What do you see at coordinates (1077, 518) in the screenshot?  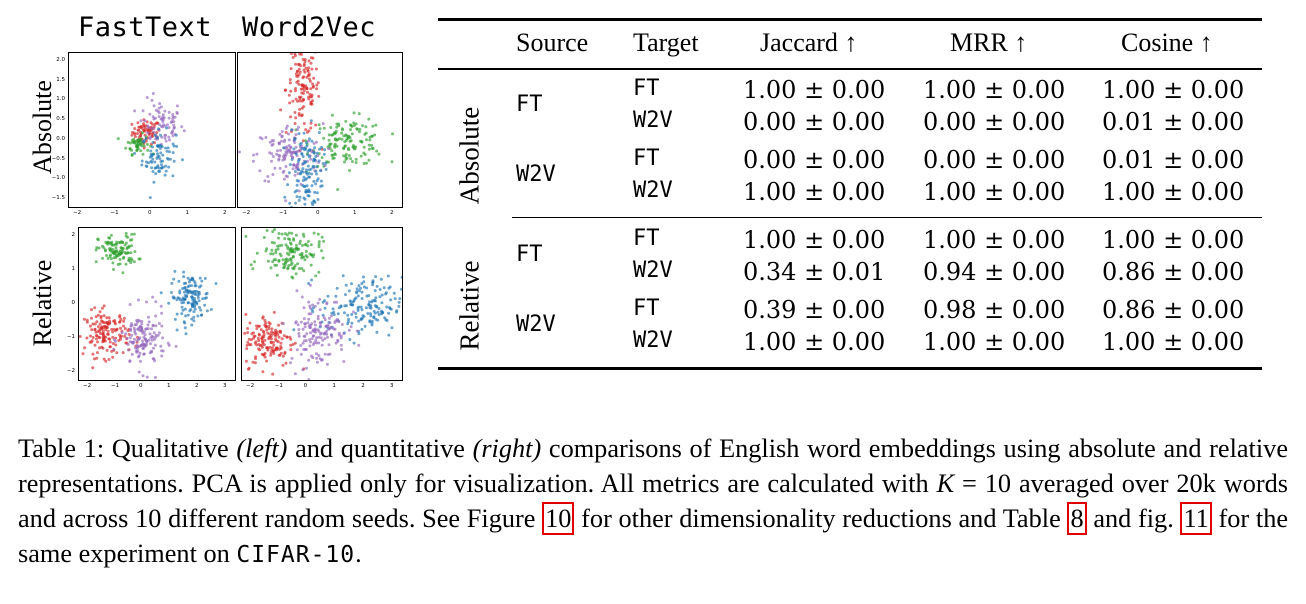 I see `table-ref-link: 8` at bounding box center [1077, 518].